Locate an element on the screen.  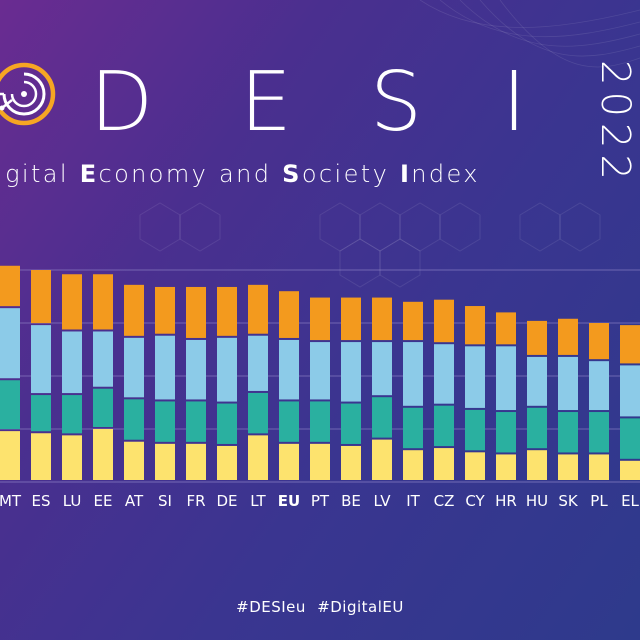
title-letter-e: E is located at coordinates (266, 102).